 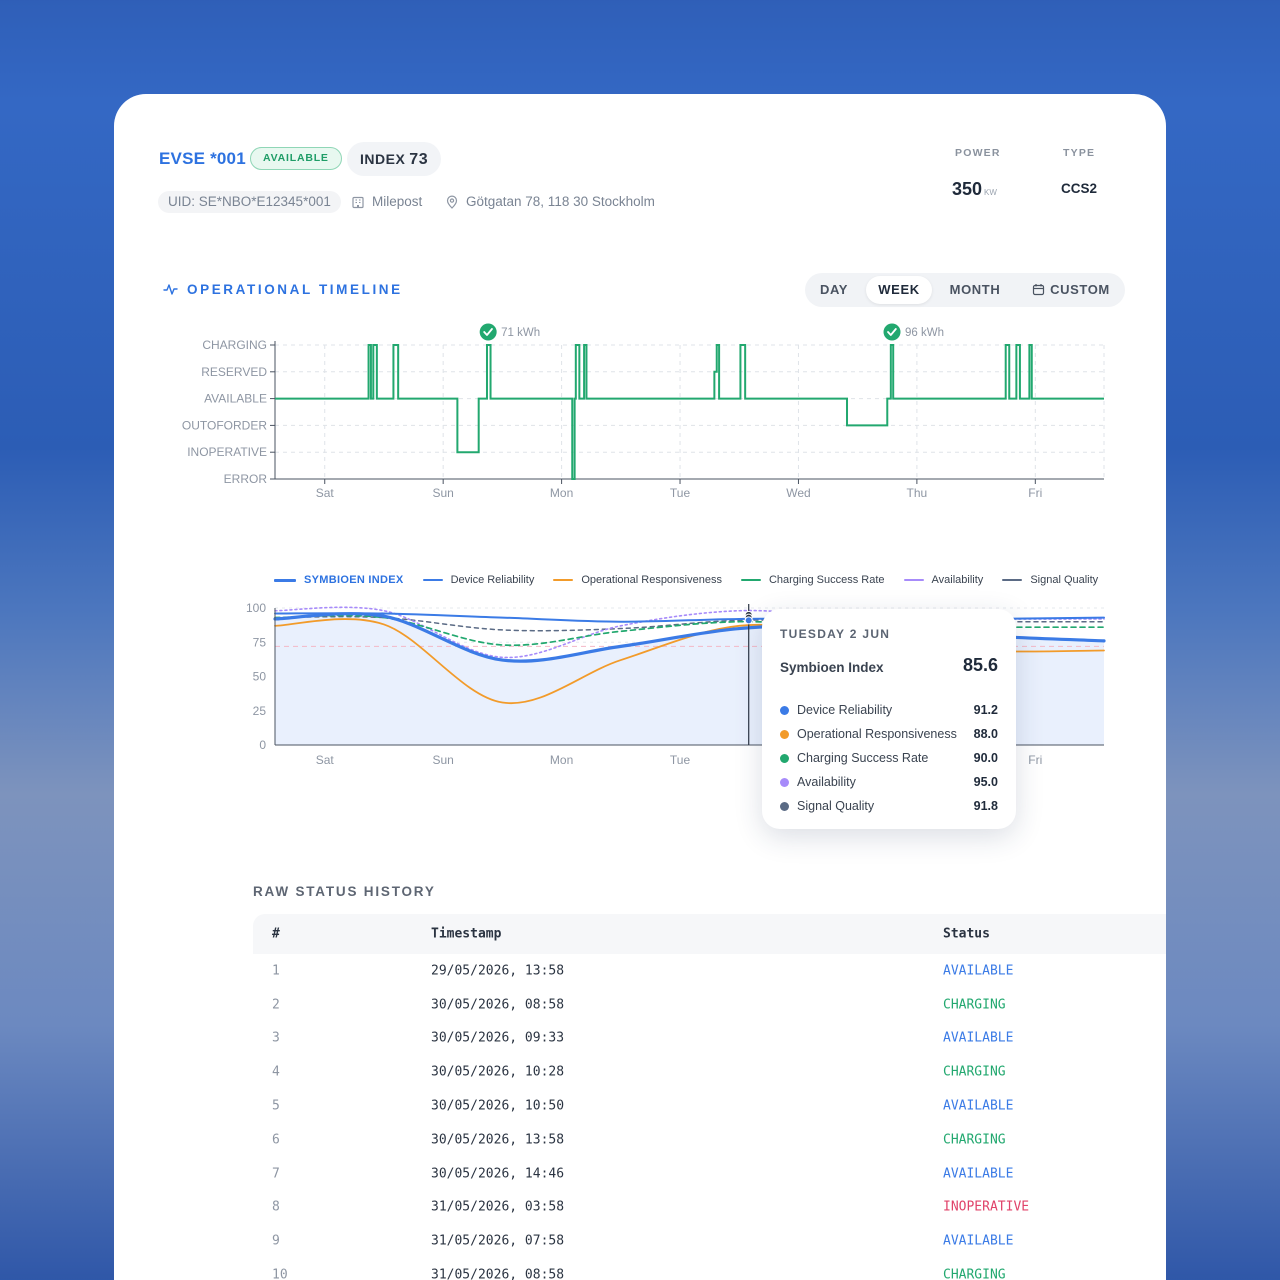 I want to click on location-pin-icon, so click(x=452, y=202).